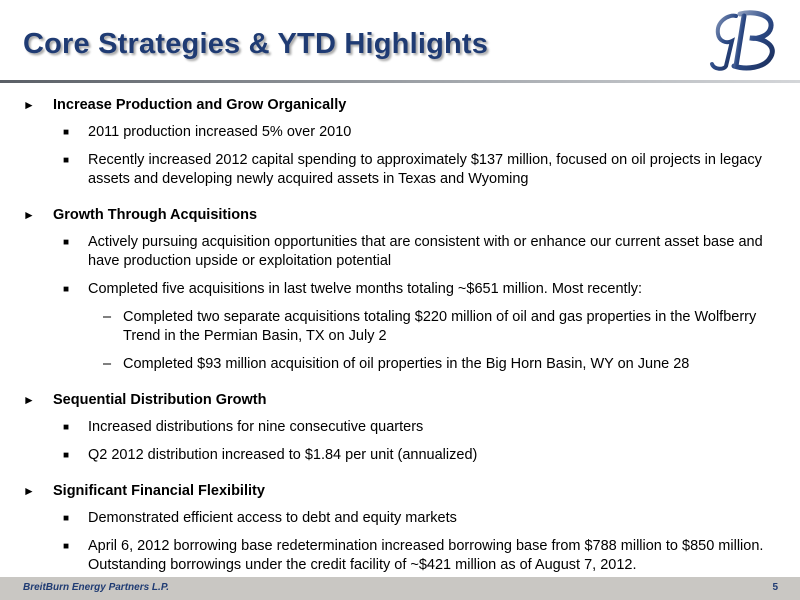 This screenshot has width=800, height=600. I want to click on section-heading: ► Sequential Distribution Growth, so click(145, 400).